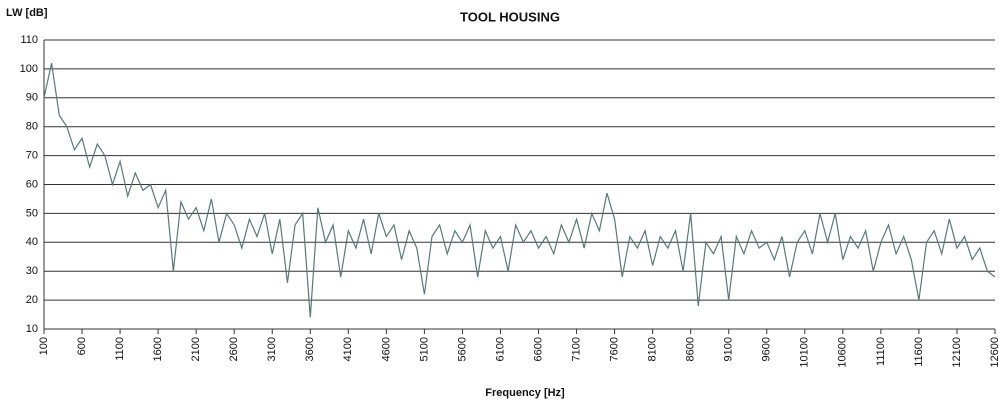 The height and width of the screenshot is (405, 999). I want to click on y-tick-label: 100, so click(29, 69).